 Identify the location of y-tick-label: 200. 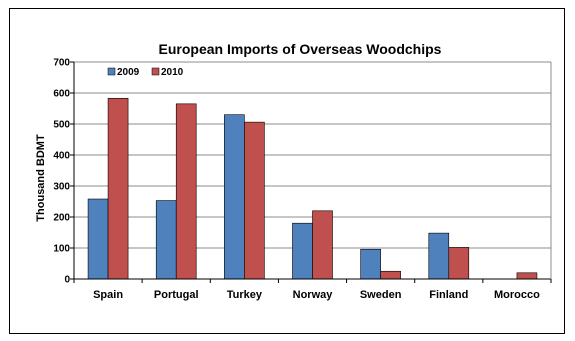
(61, 218).